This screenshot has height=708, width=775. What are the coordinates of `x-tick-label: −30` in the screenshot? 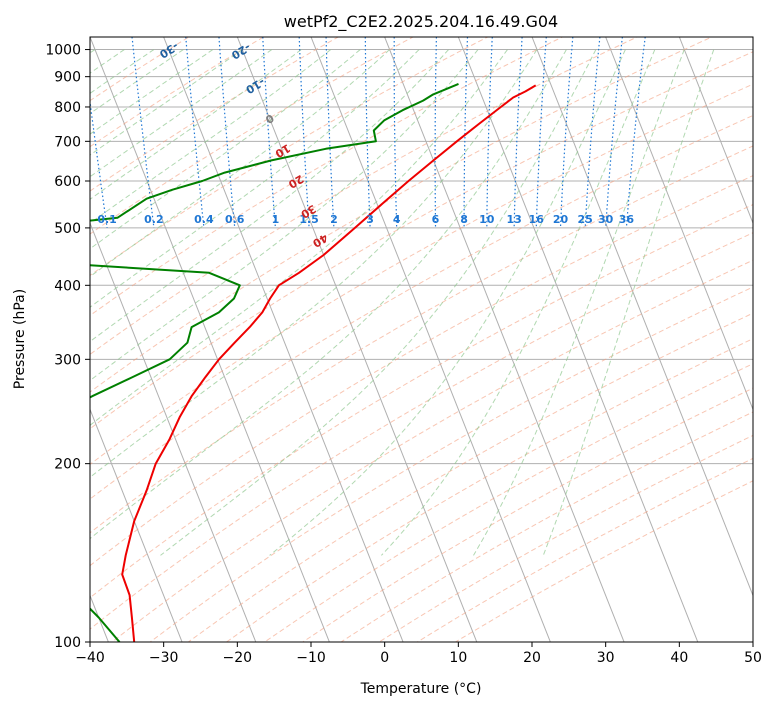 It's located at (164, 658).